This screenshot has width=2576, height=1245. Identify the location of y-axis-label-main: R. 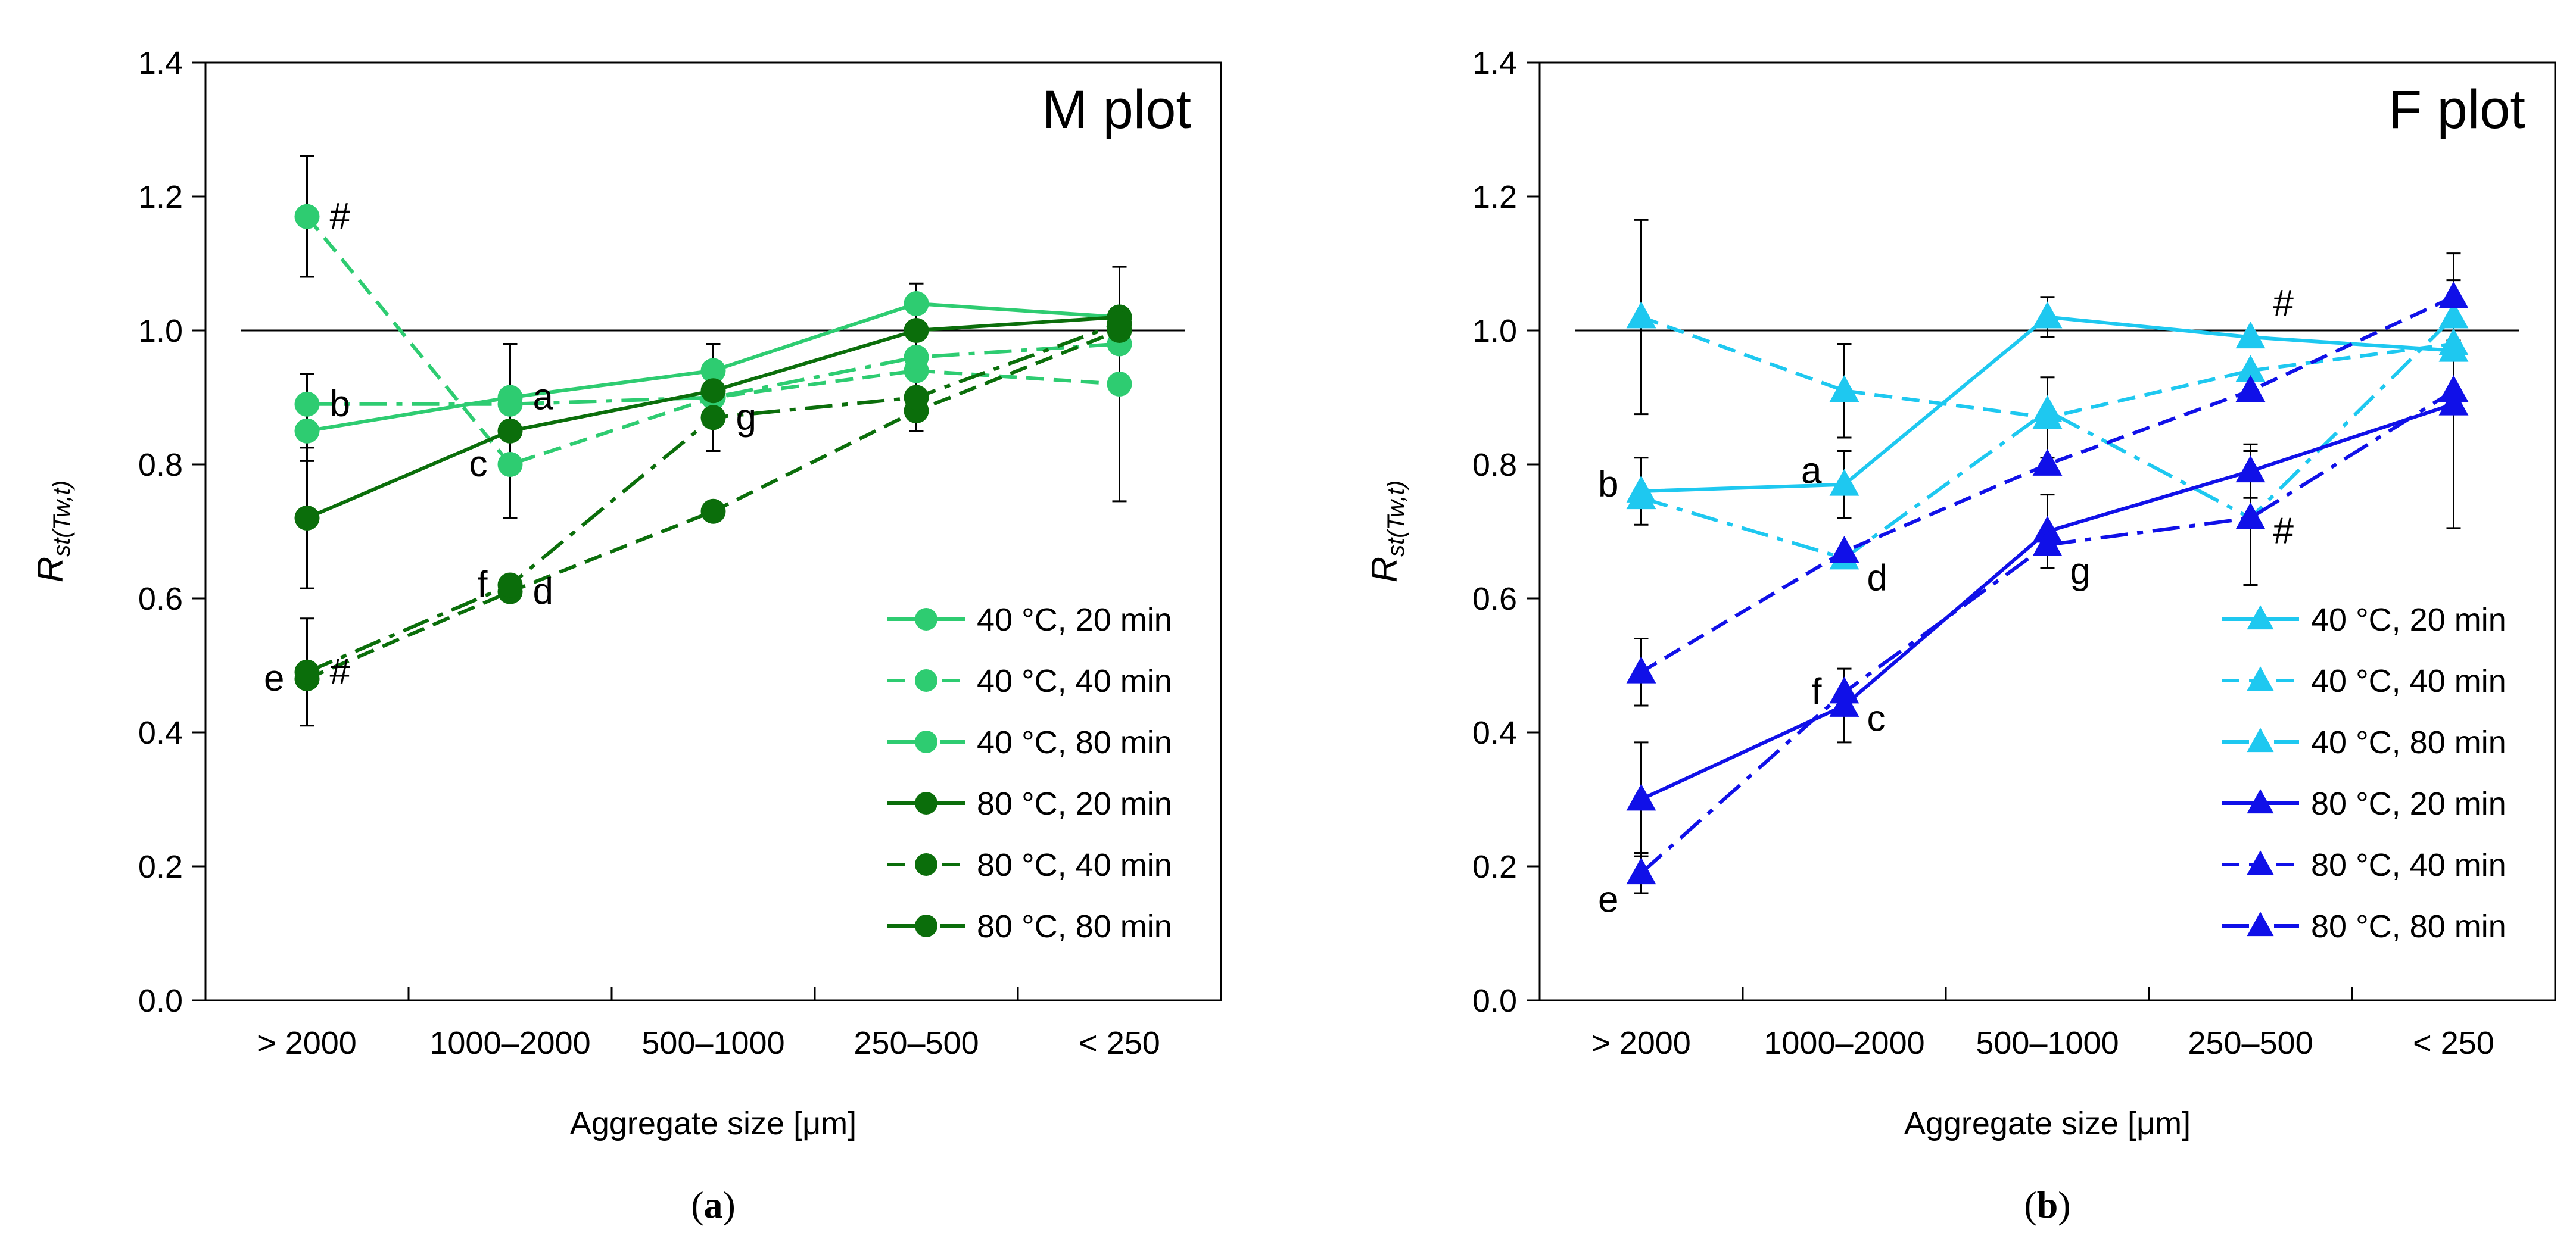
(1384, 570).